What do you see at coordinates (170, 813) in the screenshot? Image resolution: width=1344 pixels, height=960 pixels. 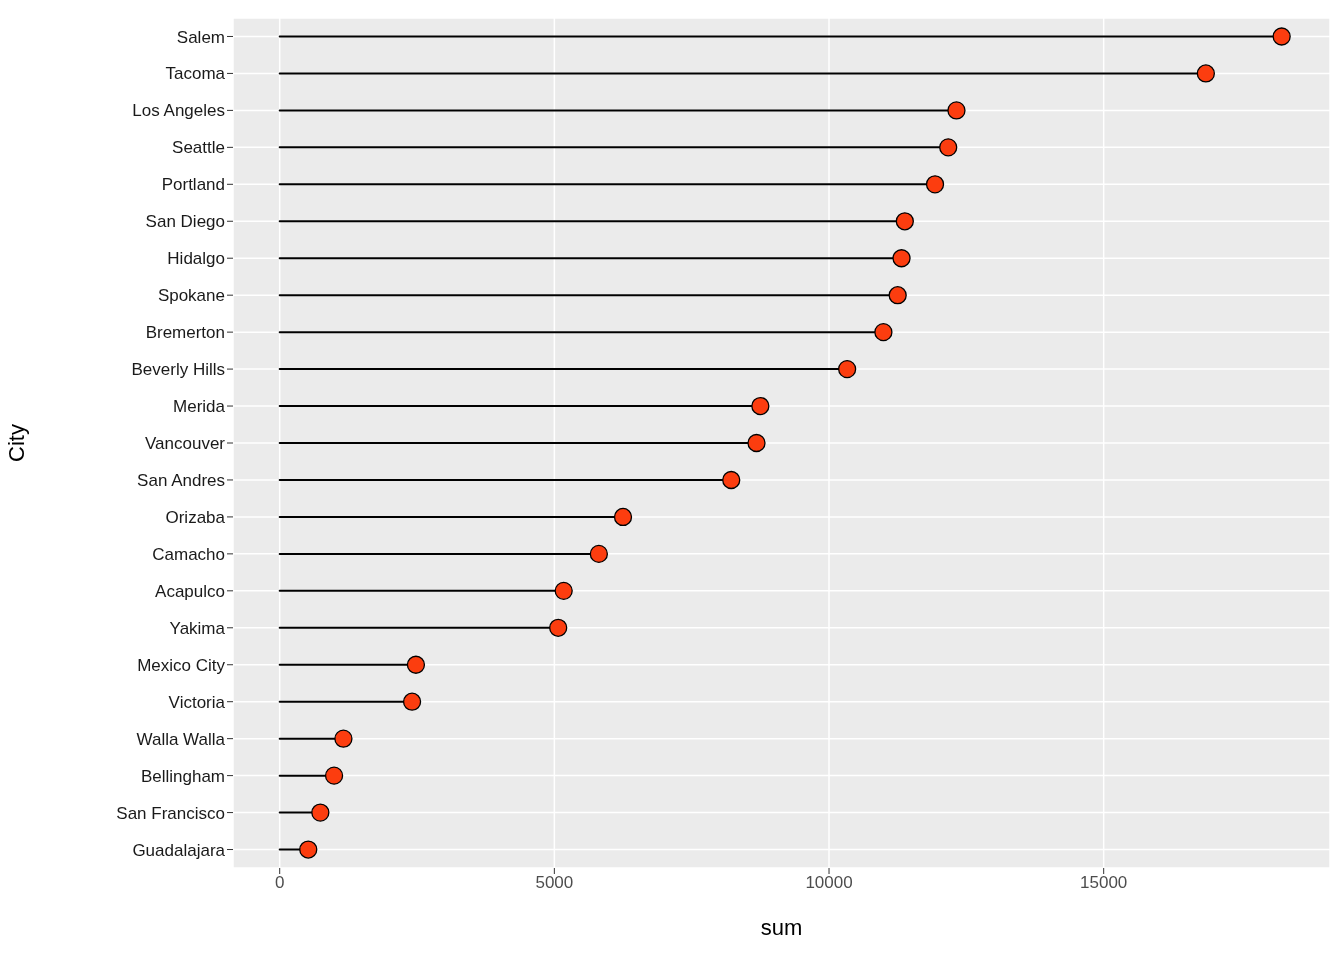 I see `y-tick-label: San Francisco` at bounding box center [170, 813].